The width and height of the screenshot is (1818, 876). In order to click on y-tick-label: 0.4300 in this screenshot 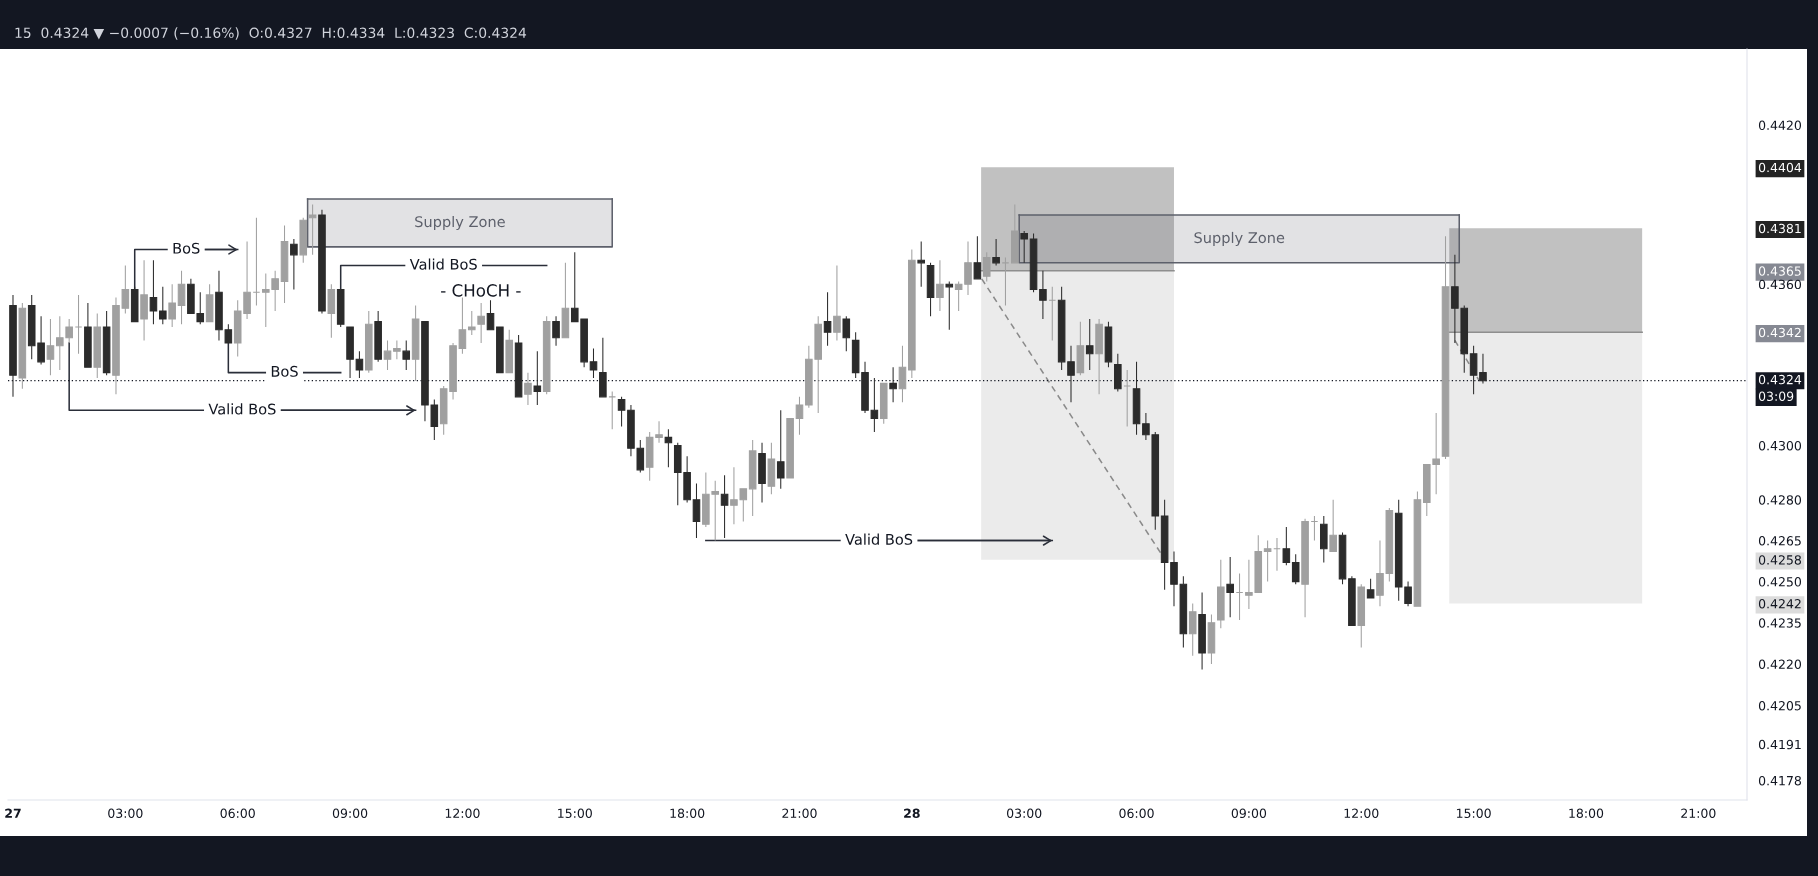, I will do `click(1780, 445)`.